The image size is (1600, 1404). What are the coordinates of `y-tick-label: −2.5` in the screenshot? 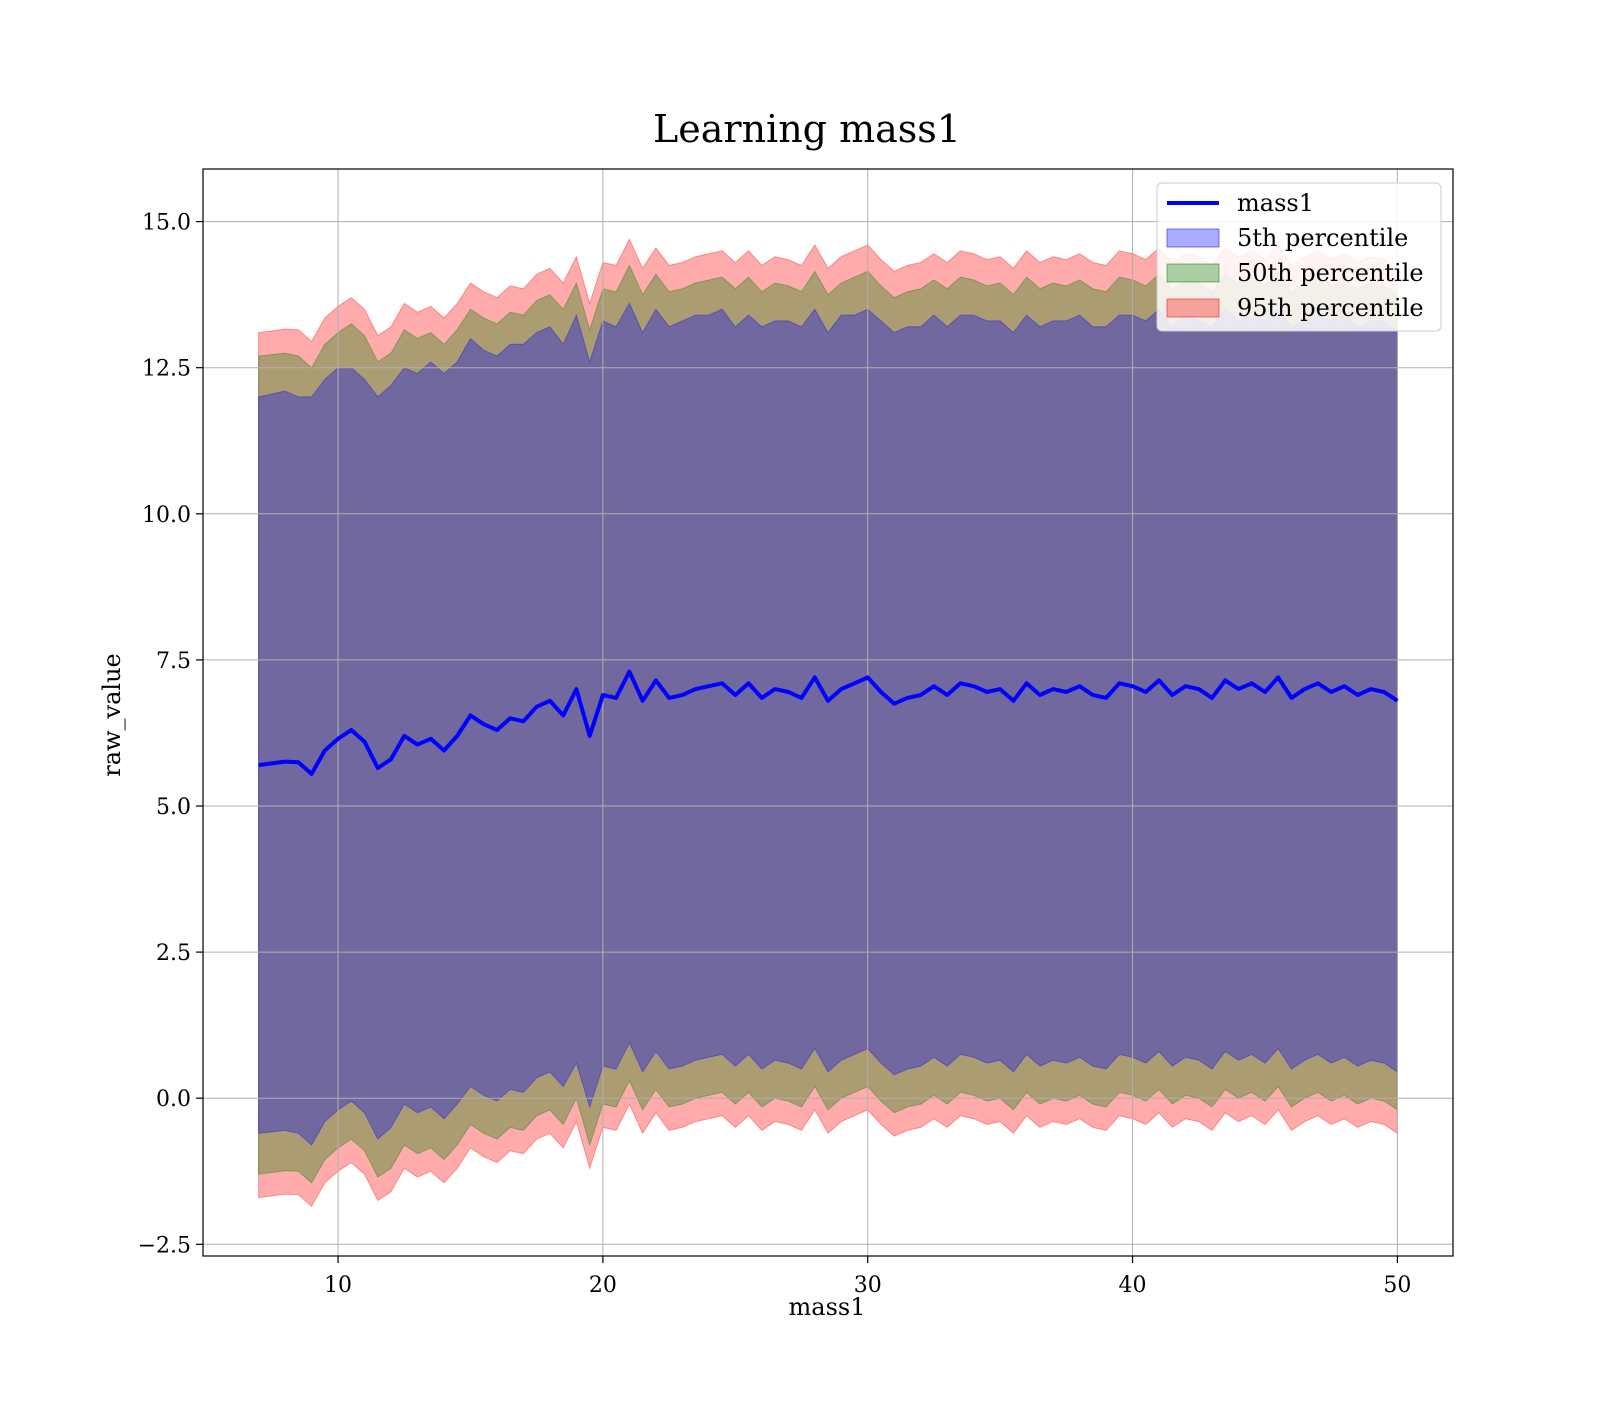 It's located at (164, 1245).